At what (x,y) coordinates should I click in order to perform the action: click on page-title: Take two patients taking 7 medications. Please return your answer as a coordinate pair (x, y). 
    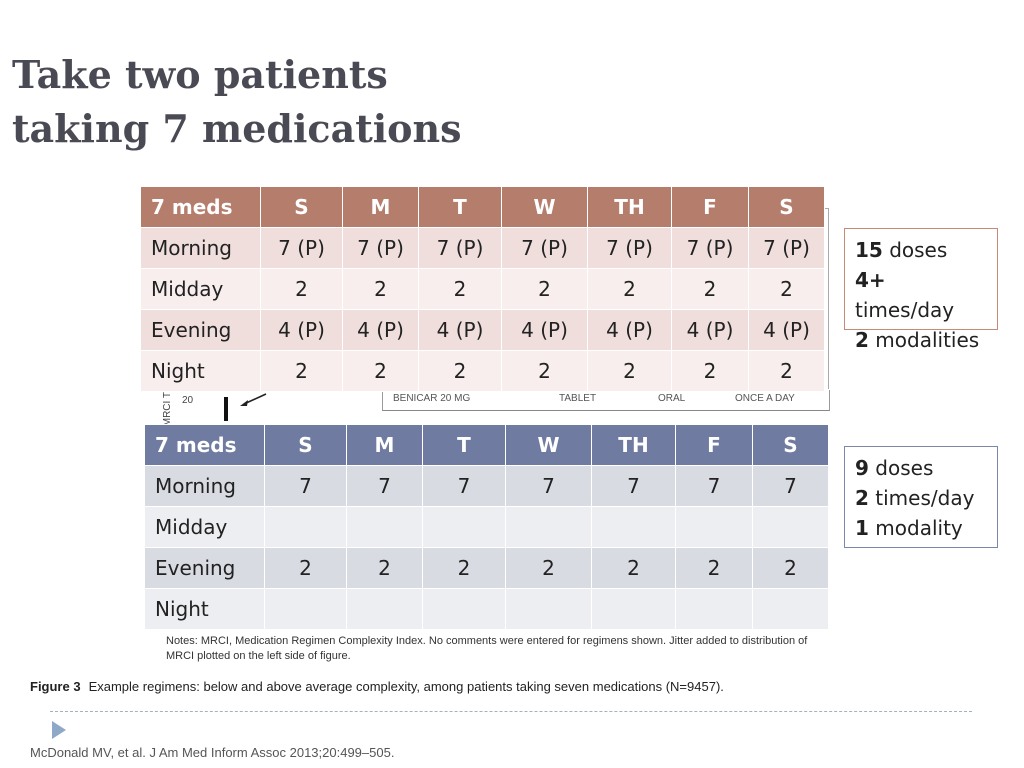
    Looking at the image, I should click on (237, 102).